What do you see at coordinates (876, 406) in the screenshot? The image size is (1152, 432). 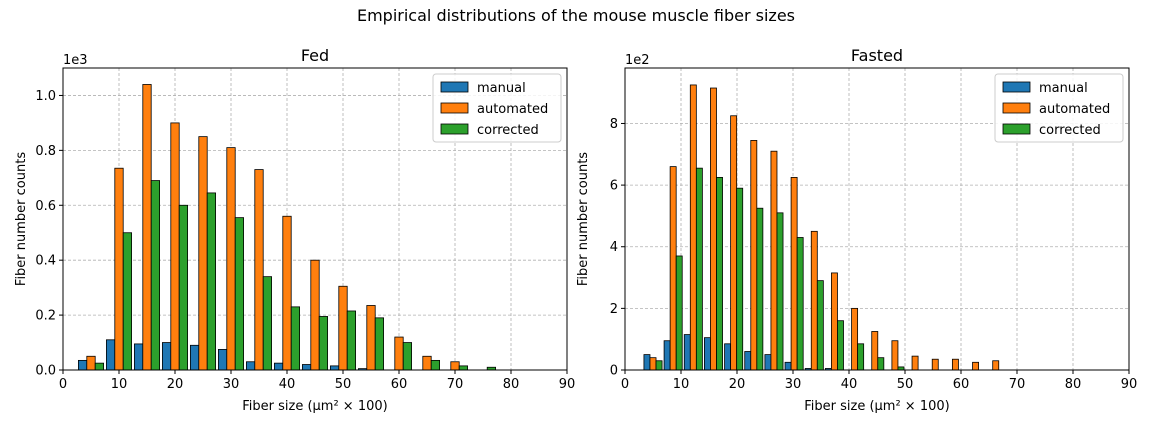 I see `x-axis-label: Fiber size (μm² × 100)` at bounding box center [876, 406].